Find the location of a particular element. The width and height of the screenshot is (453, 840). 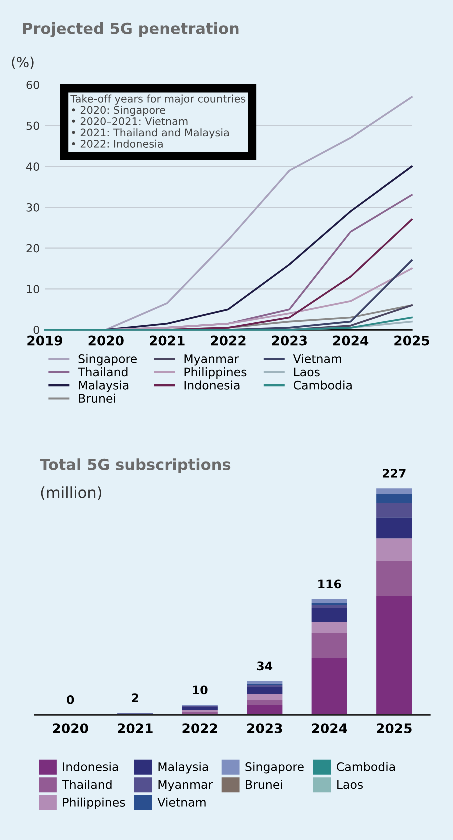

annotation: 227 is located at coordinates (394, 473).